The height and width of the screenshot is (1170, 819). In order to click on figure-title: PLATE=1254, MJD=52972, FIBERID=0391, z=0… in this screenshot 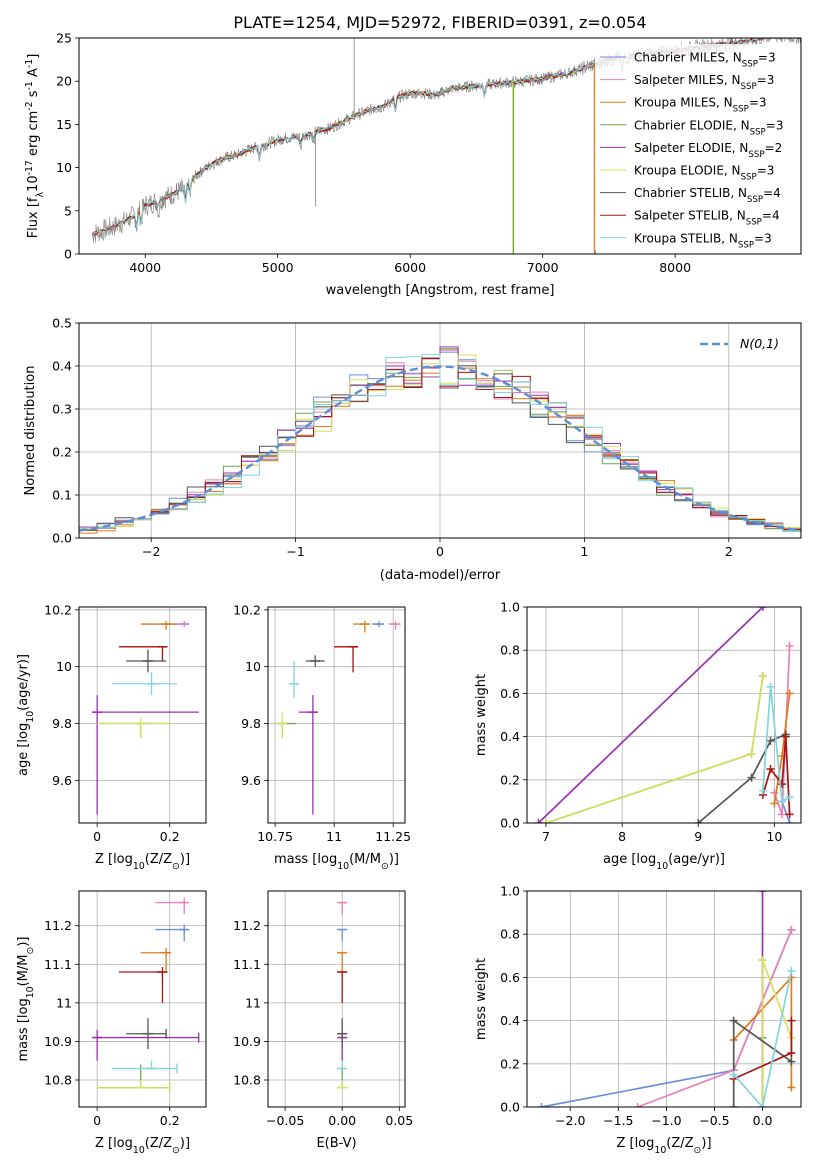, I will do `click(439, 22)`.